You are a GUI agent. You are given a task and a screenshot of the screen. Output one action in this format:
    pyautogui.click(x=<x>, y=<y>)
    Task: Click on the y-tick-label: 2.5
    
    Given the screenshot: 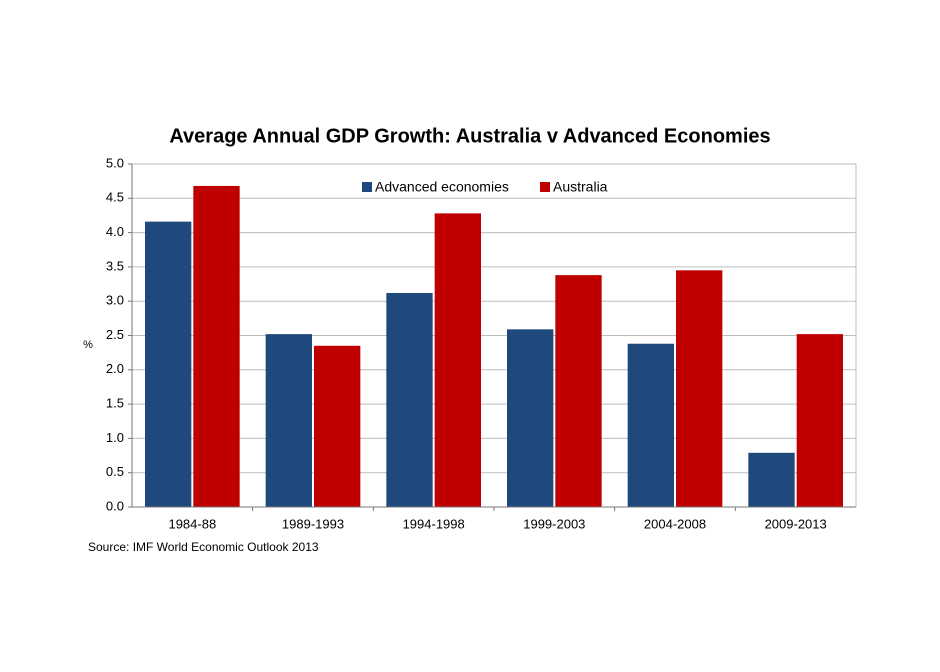 What is the action you would take?
    pyautogui.click(x=115, y=334)
    